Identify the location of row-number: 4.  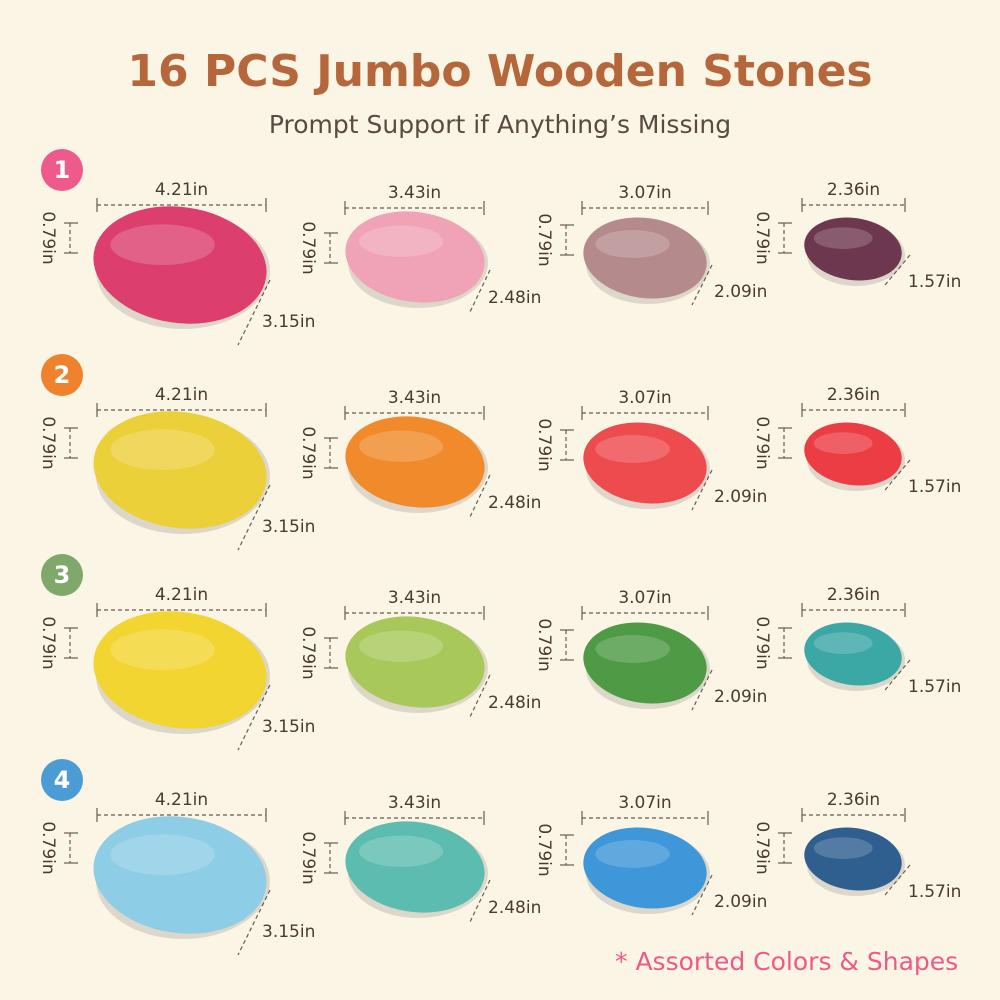
(62, 780).